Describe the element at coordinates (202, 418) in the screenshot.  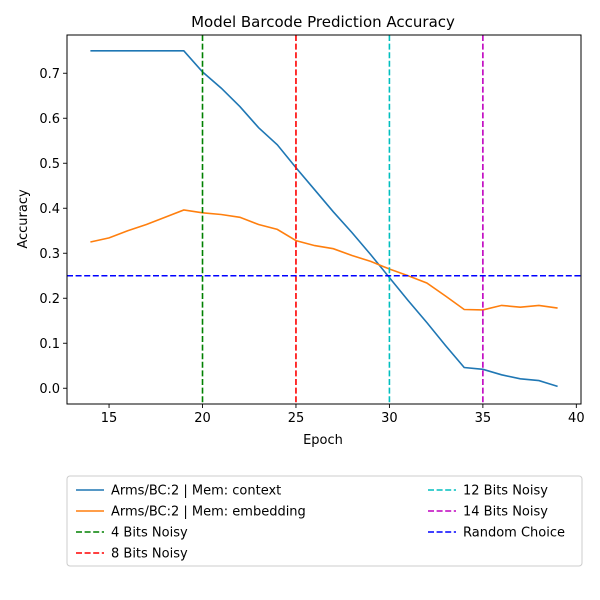
I see `x-tick-label: 20` at that location.